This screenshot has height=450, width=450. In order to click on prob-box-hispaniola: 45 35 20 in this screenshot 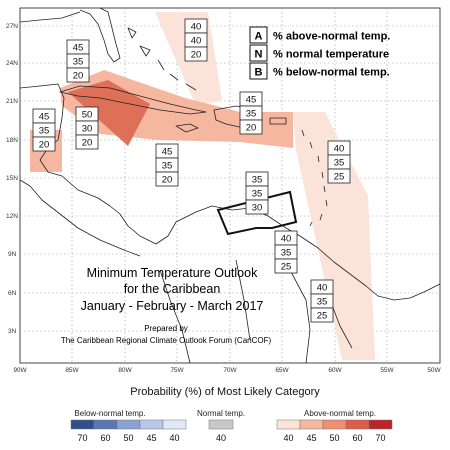, I will do `click(251, 113)`.